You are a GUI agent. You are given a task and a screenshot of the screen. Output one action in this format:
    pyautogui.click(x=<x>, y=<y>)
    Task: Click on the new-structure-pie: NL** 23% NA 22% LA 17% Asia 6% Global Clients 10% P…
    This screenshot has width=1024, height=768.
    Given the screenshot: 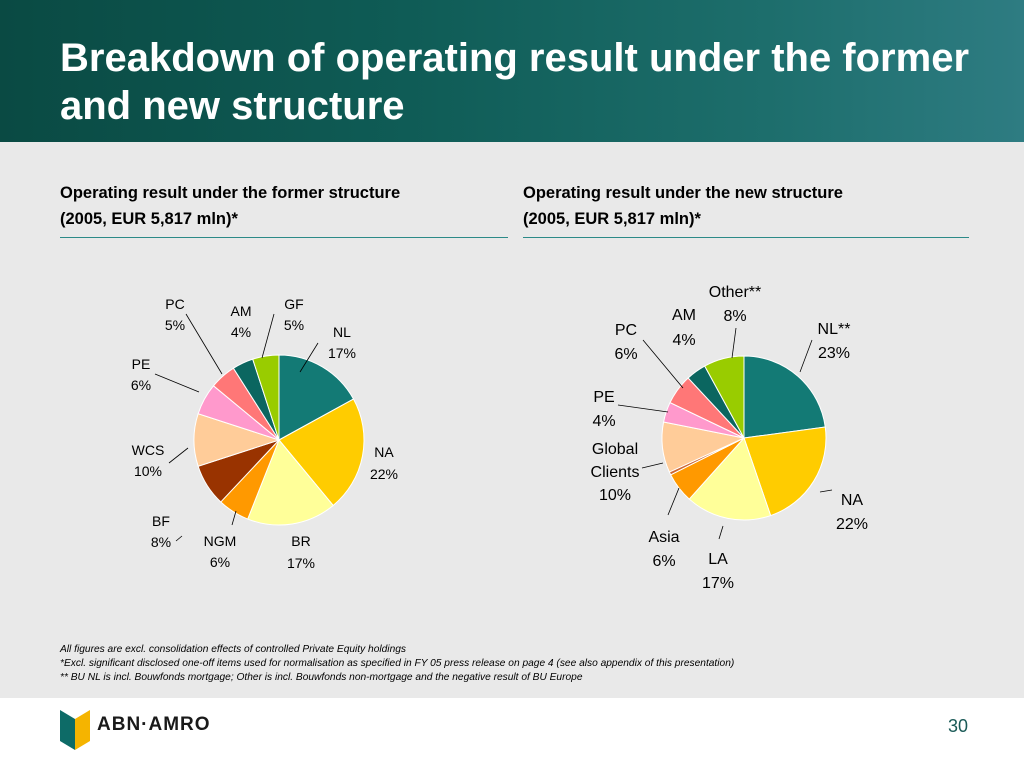 What is the action you would take?
    pyautogui.click(x=729, y=438)
    